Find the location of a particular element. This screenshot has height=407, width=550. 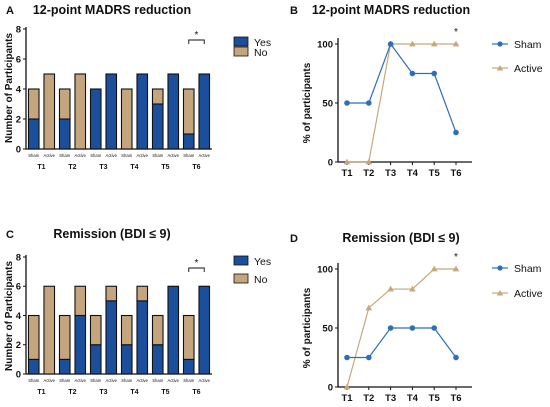

legend-label-active-b: Active is located at coordinates (528, 69).